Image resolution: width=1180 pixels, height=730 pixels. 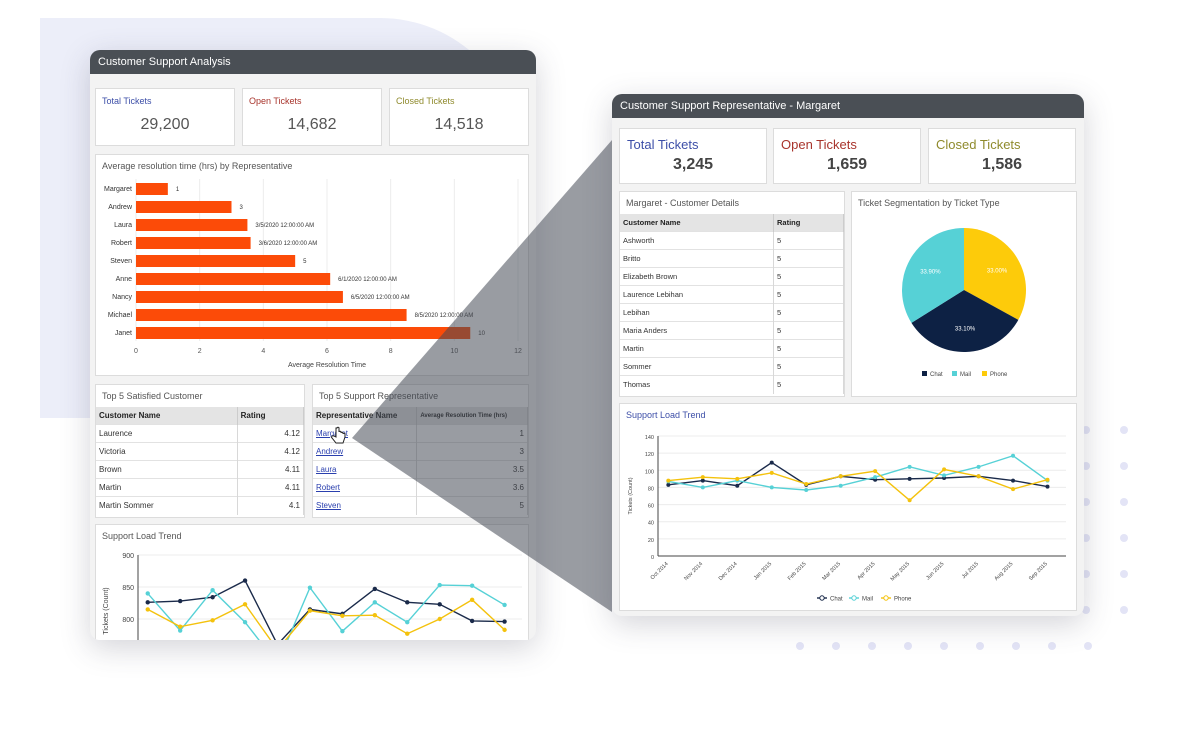 What do you see at coordinates (328, 487) in the screenshot?
I see `representative-link: Robert` at bounding box center [328, 487].